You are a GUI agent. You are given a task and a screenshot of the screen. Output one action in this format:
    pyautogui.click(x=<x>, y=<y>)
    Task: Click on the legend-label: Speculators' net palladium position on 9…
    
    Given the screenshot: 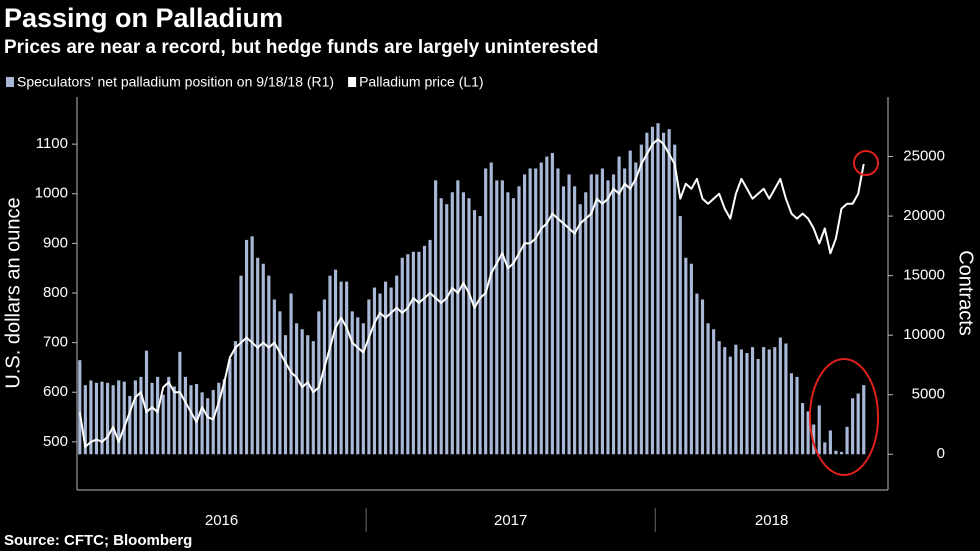 What is the action you would take?
    pyautogui.click(x=175, y=82)
    